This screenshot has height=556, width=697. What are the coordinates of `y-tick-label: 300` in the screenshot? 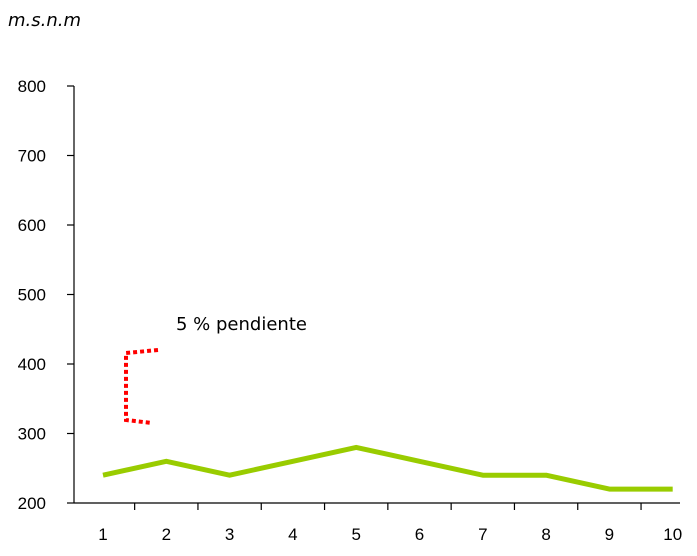 It's located at (32, 434).